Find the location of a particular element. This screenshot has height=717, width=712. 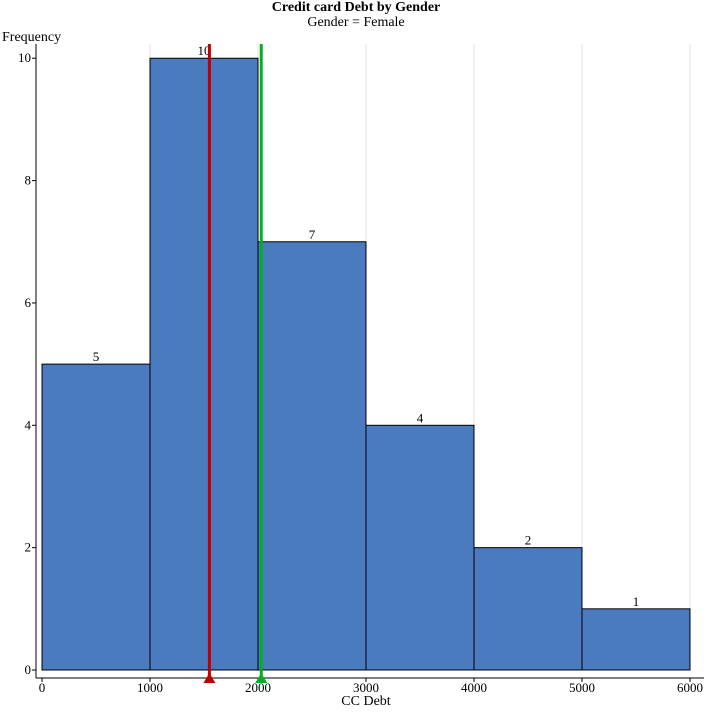

bar-count-label-4: 2 is located at coordinates (528, 540).